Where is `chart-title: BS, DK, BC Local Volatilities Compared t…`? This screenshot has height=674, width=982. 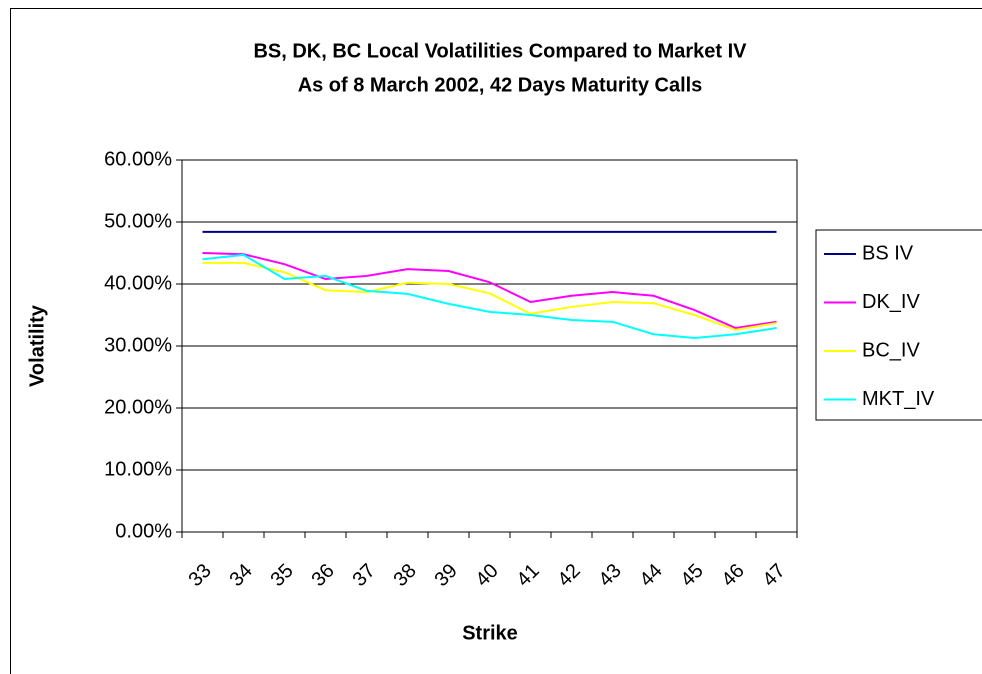
chart-title: BS, DK, BC Local Volatilities Compared t… is located at coordinates (500, 51).